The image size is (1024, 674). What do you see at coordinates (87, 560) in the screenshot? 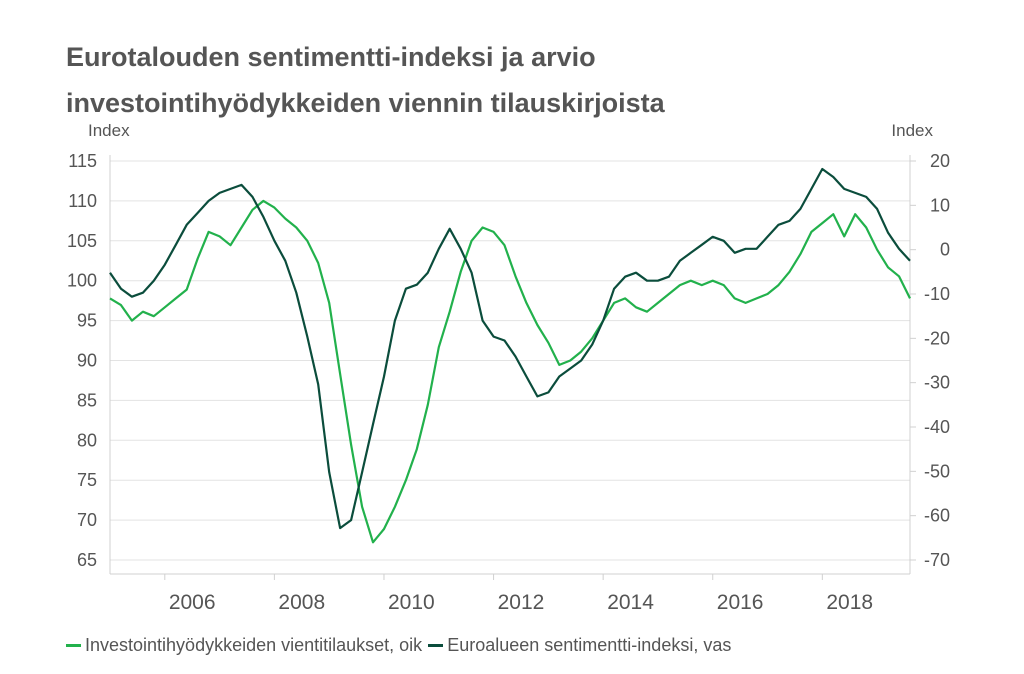
I see `left-axis-tick-label: 65` at bounding box center [87, 560].